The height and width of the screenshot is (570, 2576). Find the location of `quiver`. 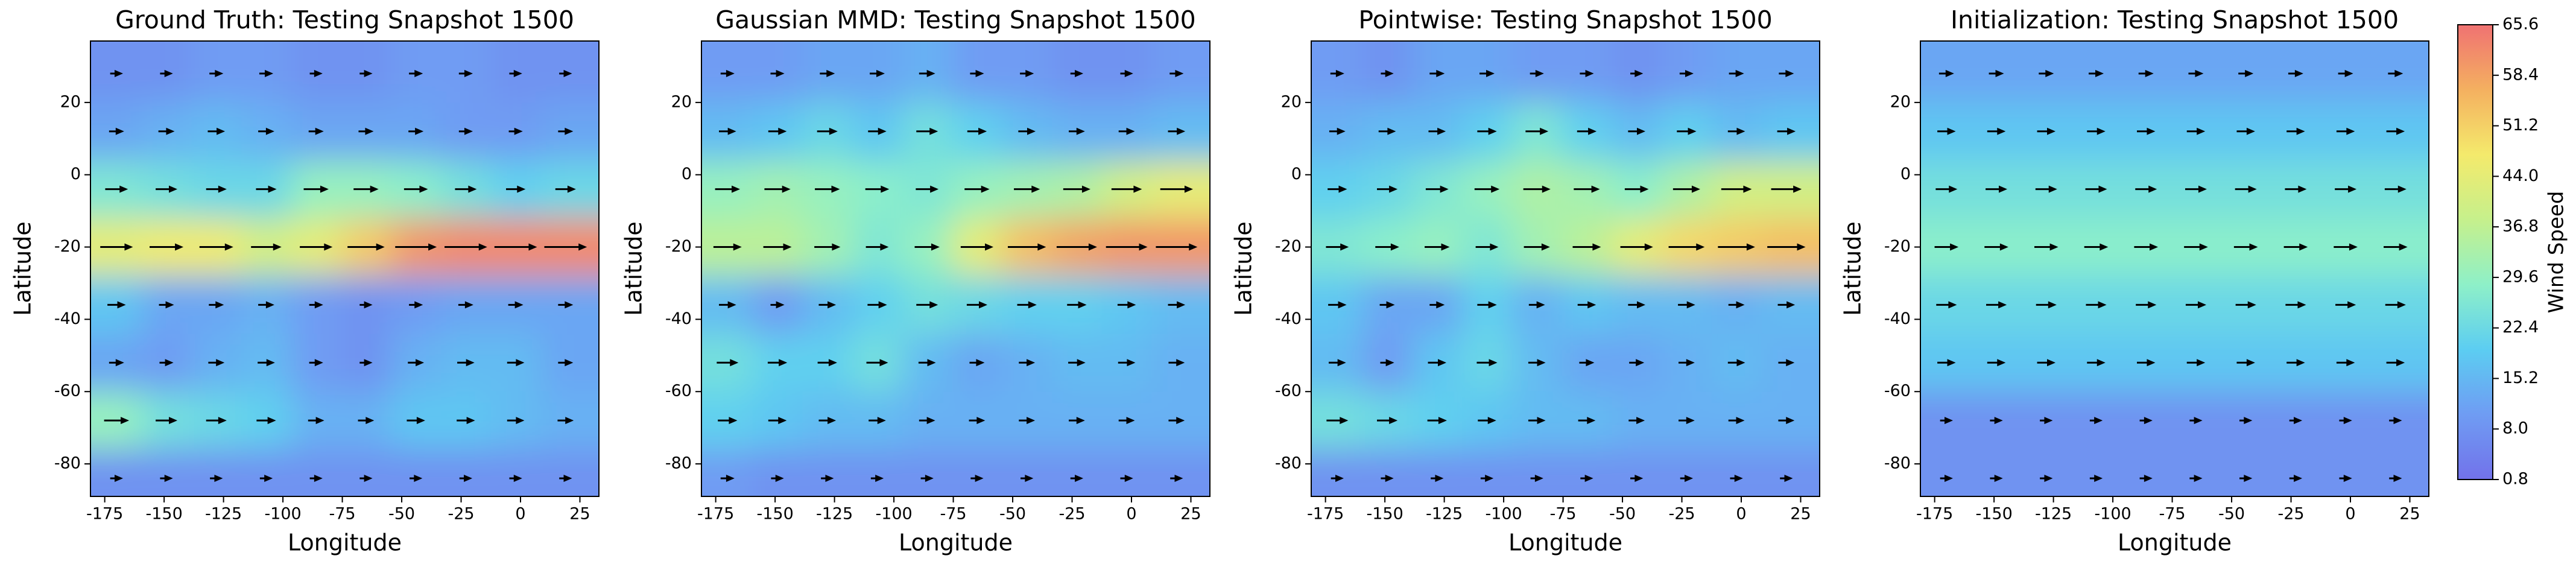

quiver is located at coordinates (343, 276).